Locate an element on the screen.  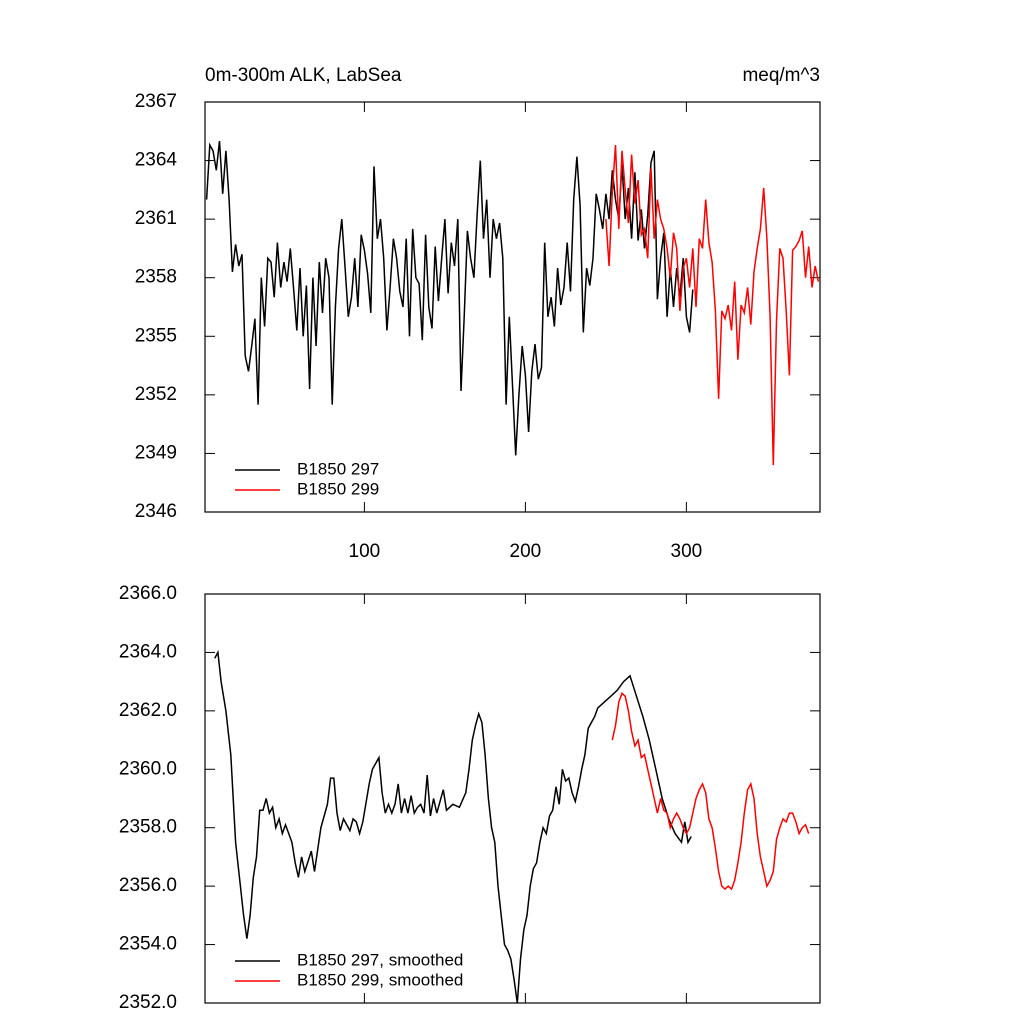
legend-label: B1850 299, smoothed is located at coordinates (380, 979).